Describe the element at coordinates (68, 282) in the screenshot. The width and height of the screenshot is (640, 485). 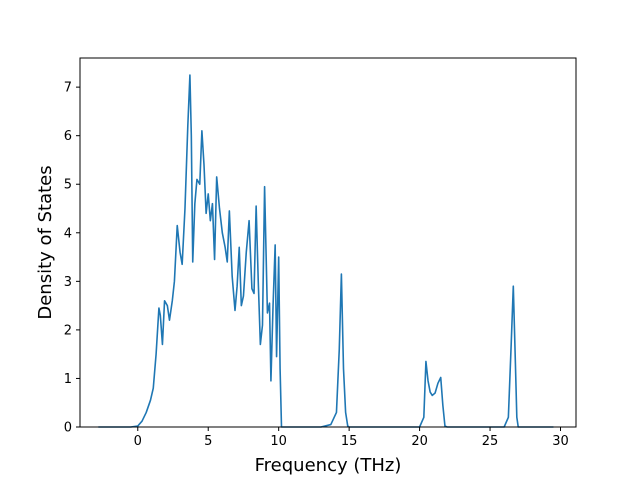
I see `y-tick-label: 3` at that location.